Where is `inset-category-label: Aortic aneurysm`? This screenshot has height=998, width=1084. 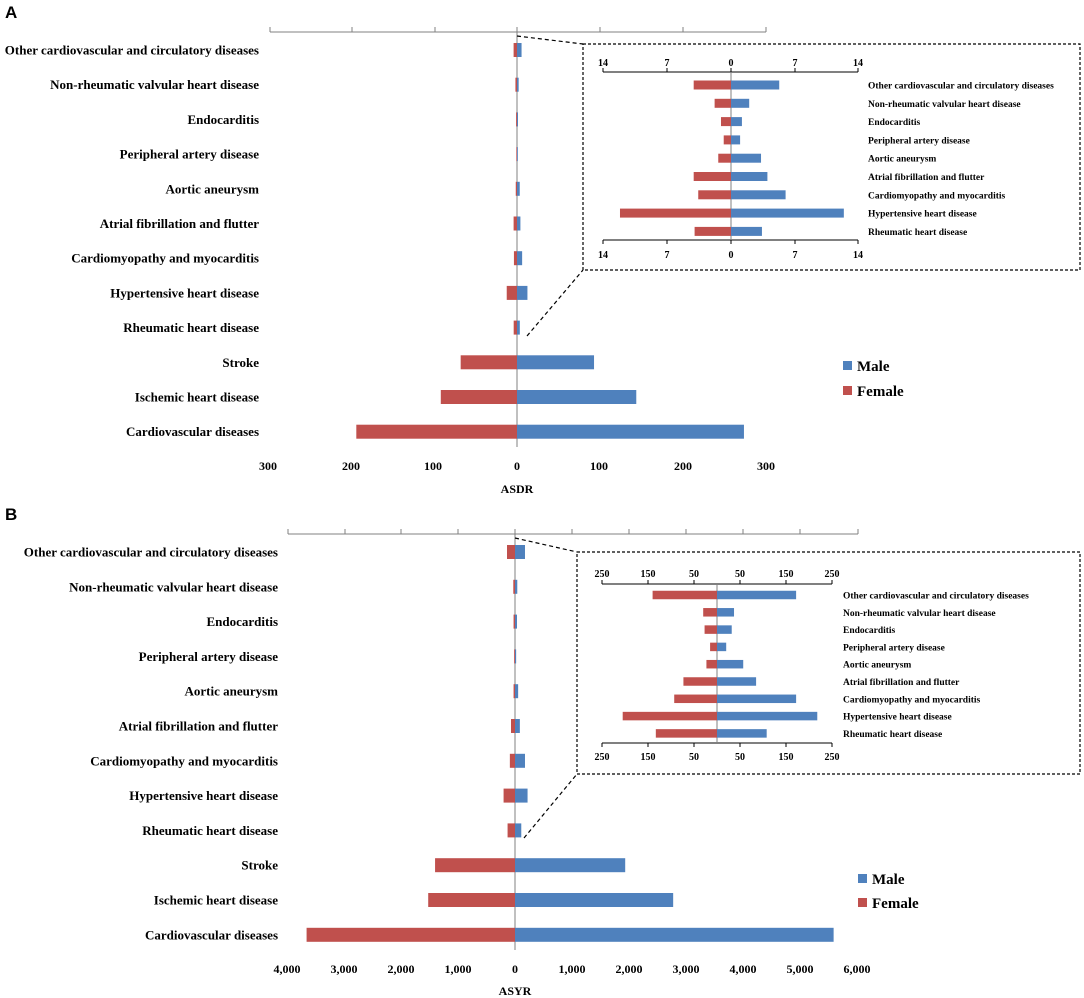
inset-category-label: Aortic aneurysm is located at coordinates (902, 160).